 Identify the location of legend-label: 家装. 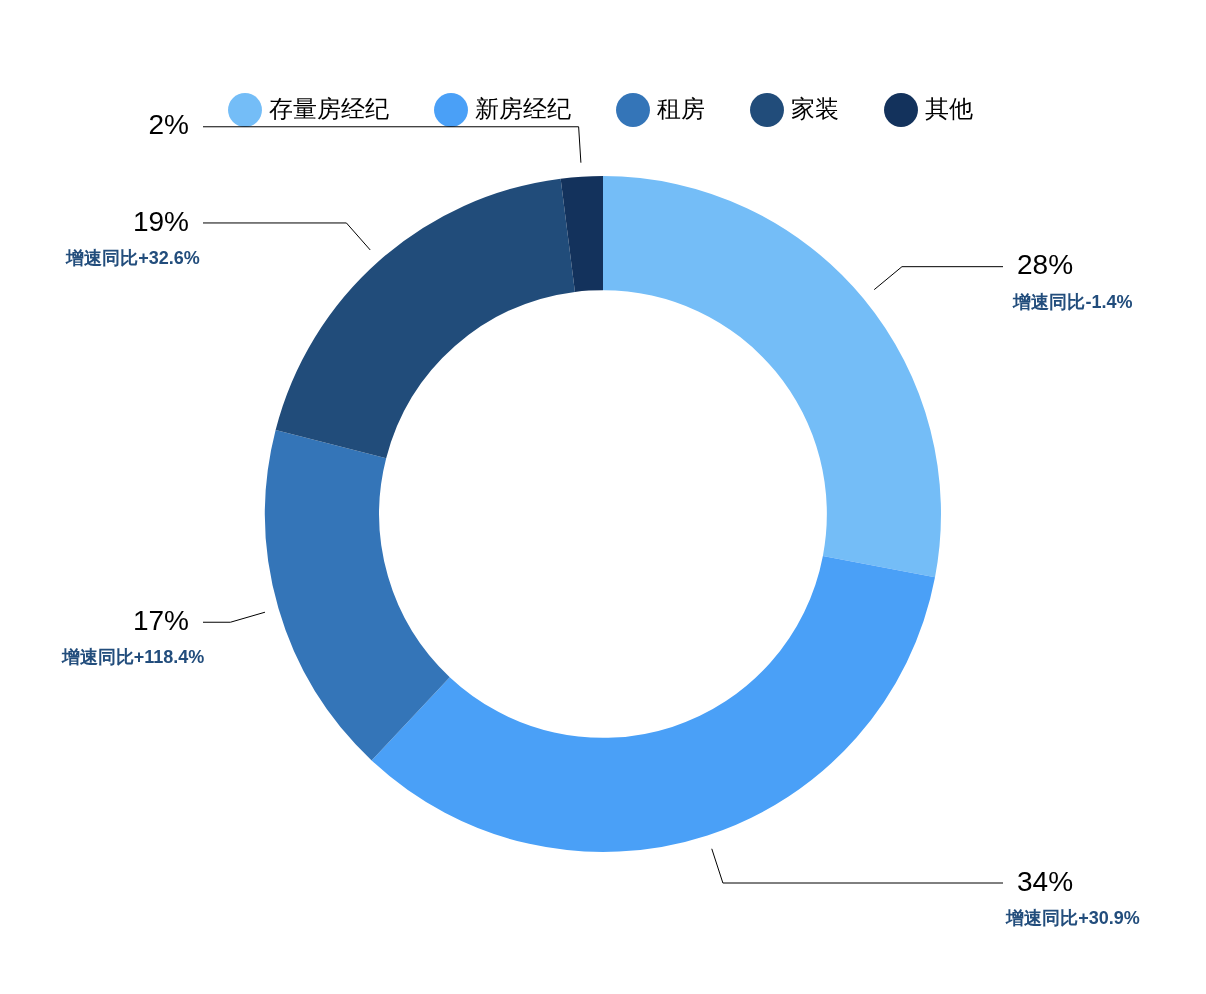
(815, 108).